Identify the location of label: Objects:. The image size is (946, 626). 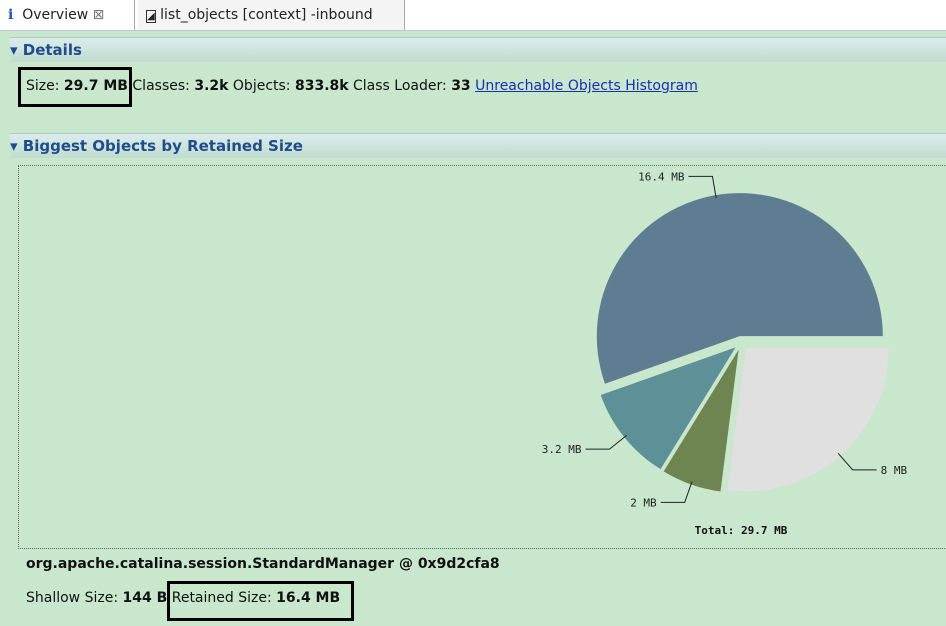
(261, 86).